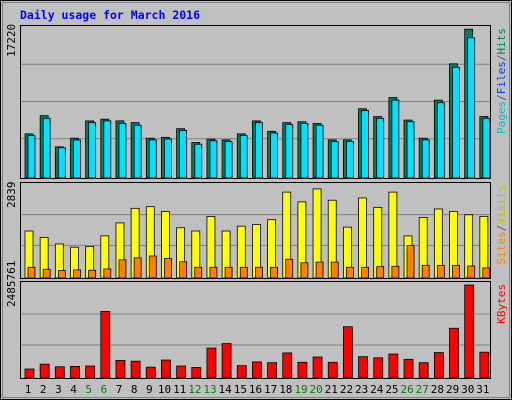 This screenshot has height=400, width=512. Describe the element at coordinates (501, 41) in the screenshot. I see `legend-entry: Hits` at that location.